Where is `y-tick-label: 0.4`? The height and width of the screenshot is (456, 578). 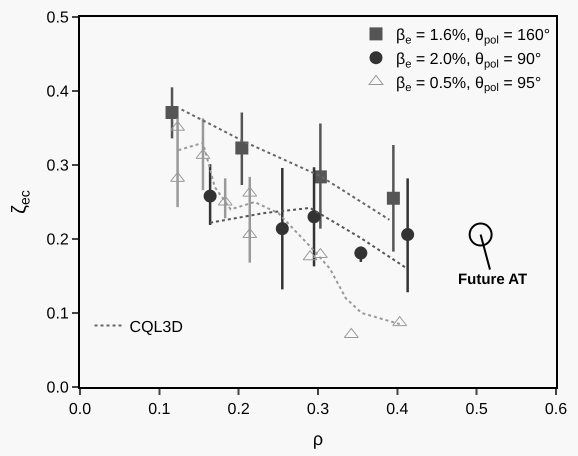 y-tick-label: 0.4 is located at coordinates (57, 92).